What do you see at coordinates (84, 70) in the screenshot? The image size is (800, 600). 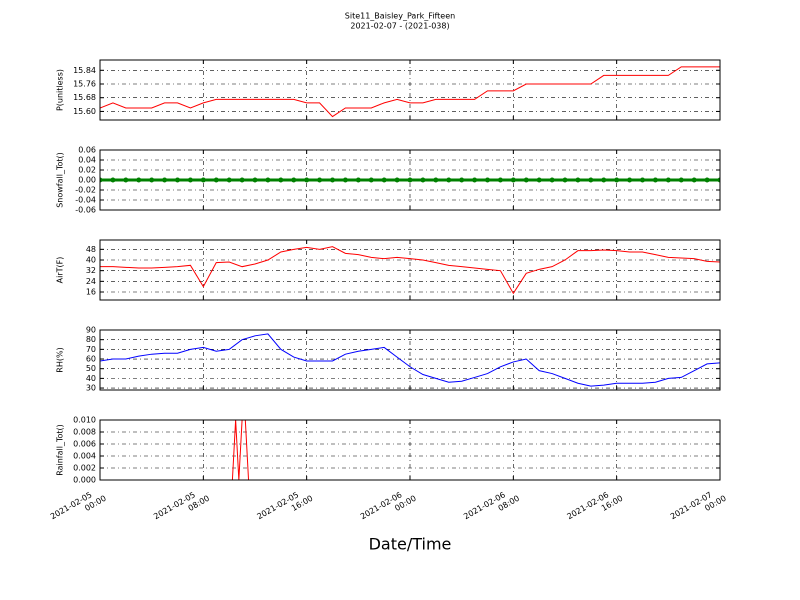 I see `y-tick-label: 15.84` at bounding box center [84, 70].